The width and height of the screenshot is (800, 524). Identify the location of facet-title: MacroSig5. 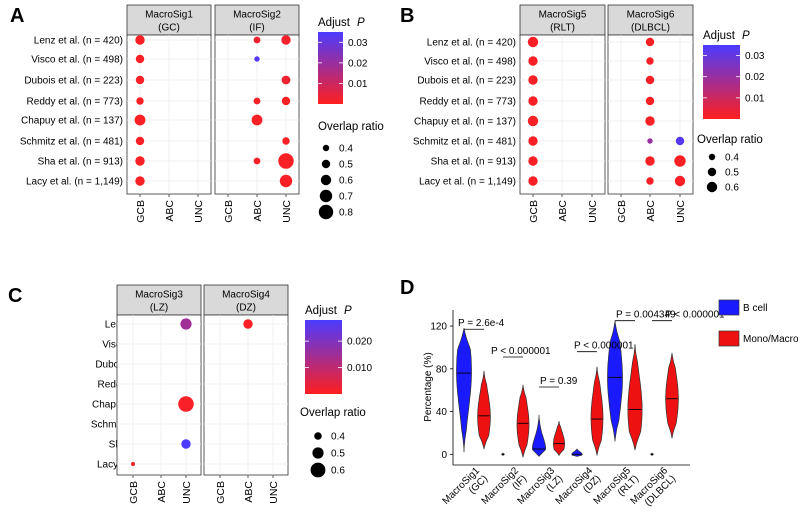
(563, 15).